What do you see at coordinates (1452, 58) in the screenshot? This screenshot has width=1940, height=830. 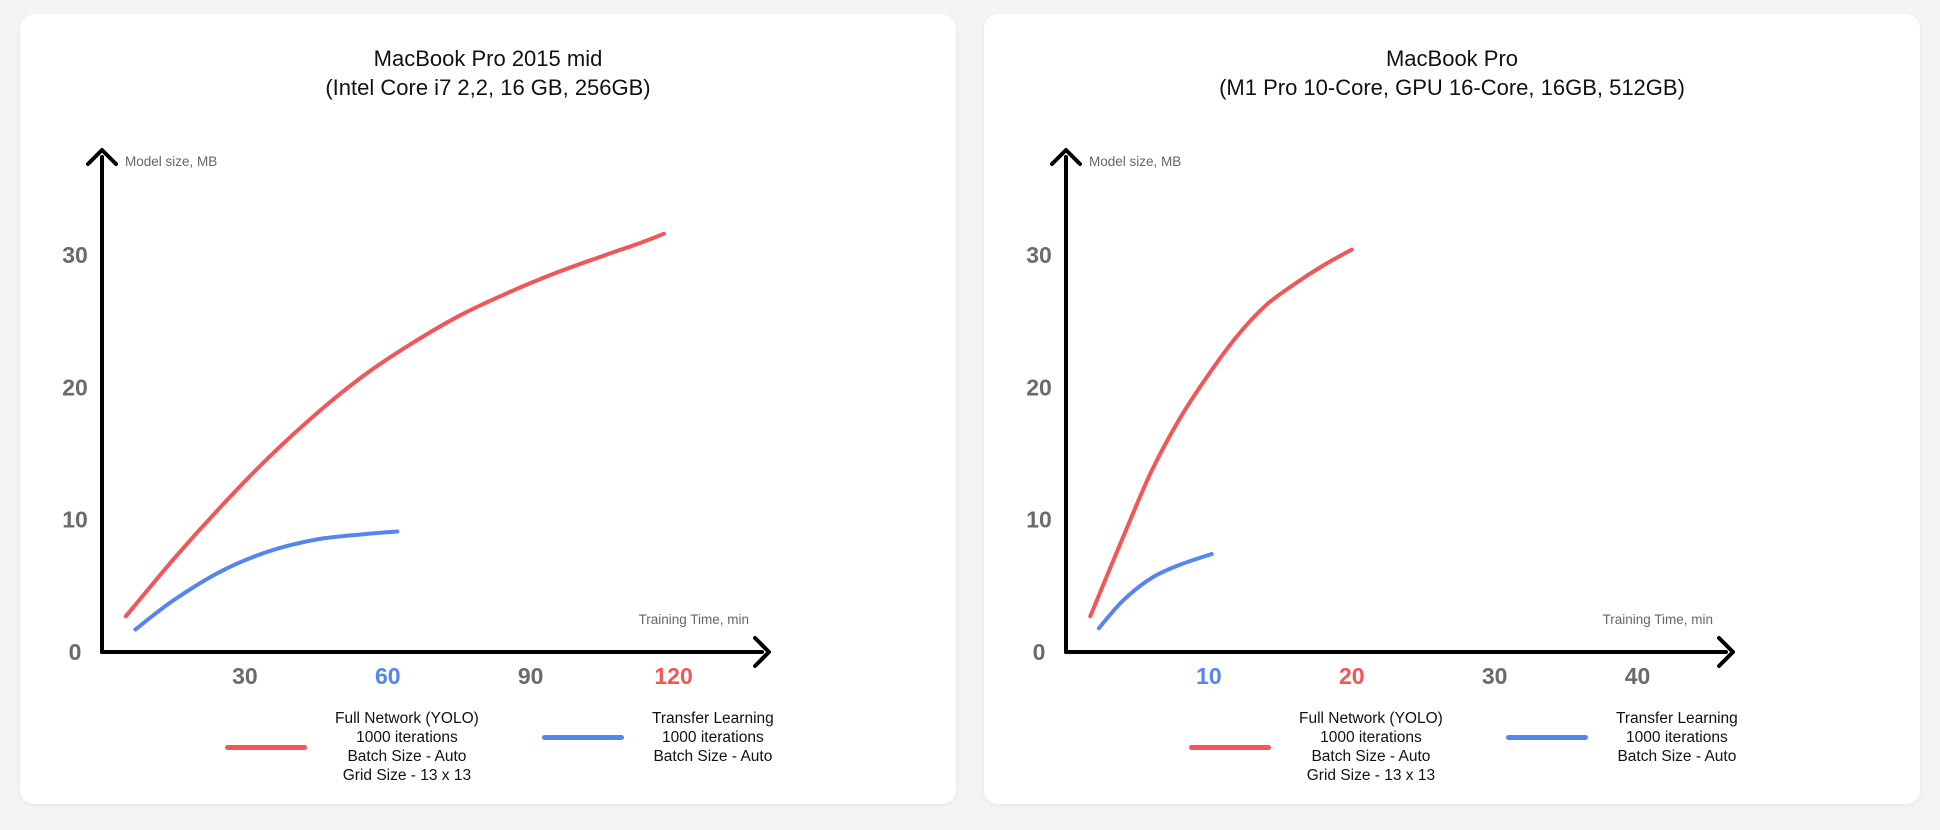 I see `chart-title-line: MacBook Pro` at bounding box center [1452, 58].